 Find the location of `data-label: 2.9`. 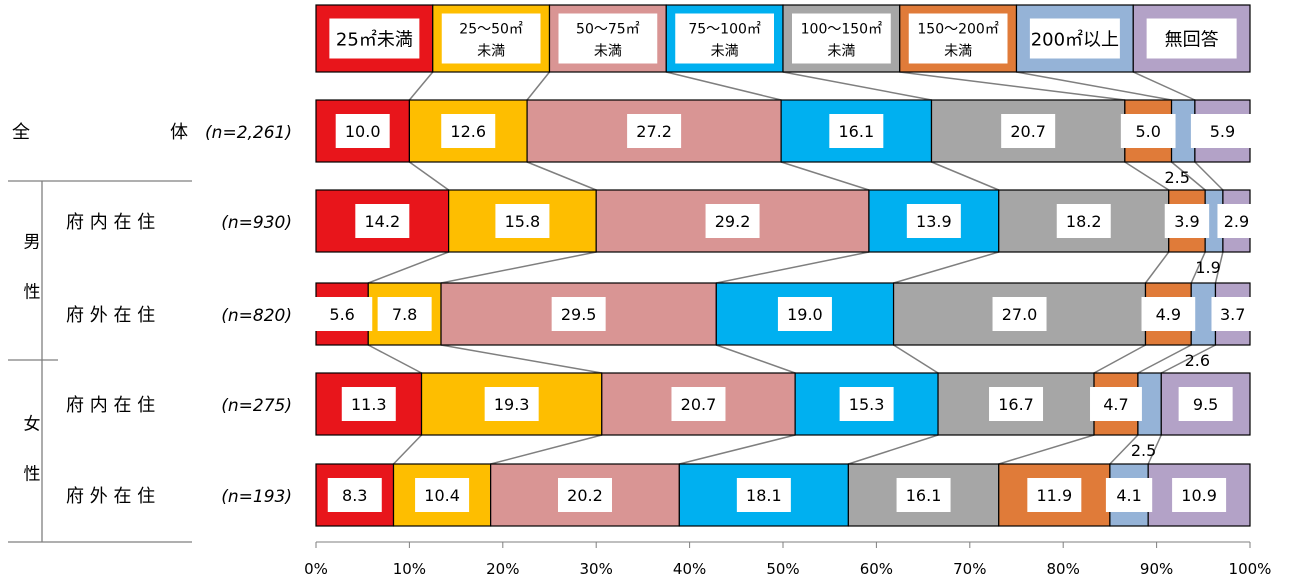

data-label: 2.9 is located at coordinates (1236, 221).